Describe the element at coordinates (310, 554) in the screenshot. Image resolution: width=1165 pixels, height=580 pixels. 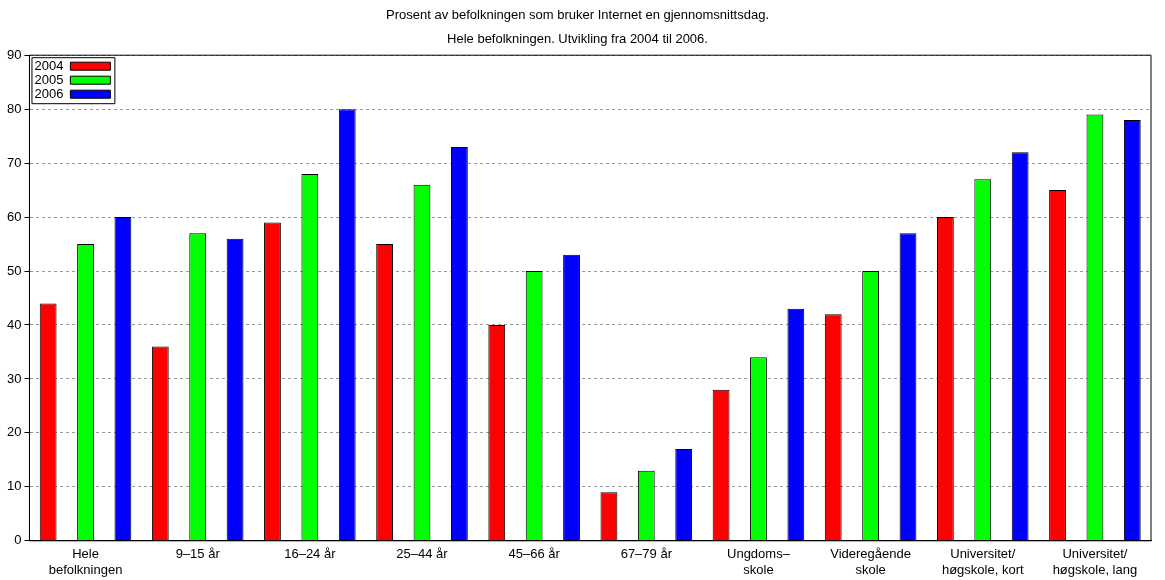
I see `x-tick-label: 16–24 år` at that location.